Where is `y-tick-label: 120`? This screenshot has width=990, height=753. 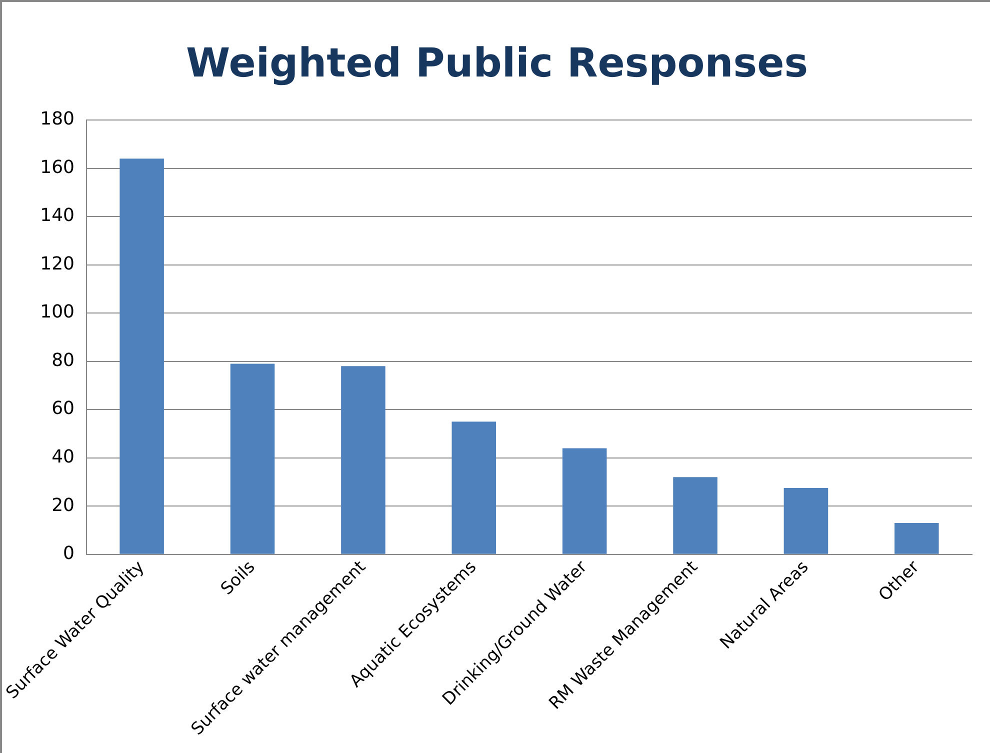
y-tick-label: 120 is located at coordinates (57, 263).